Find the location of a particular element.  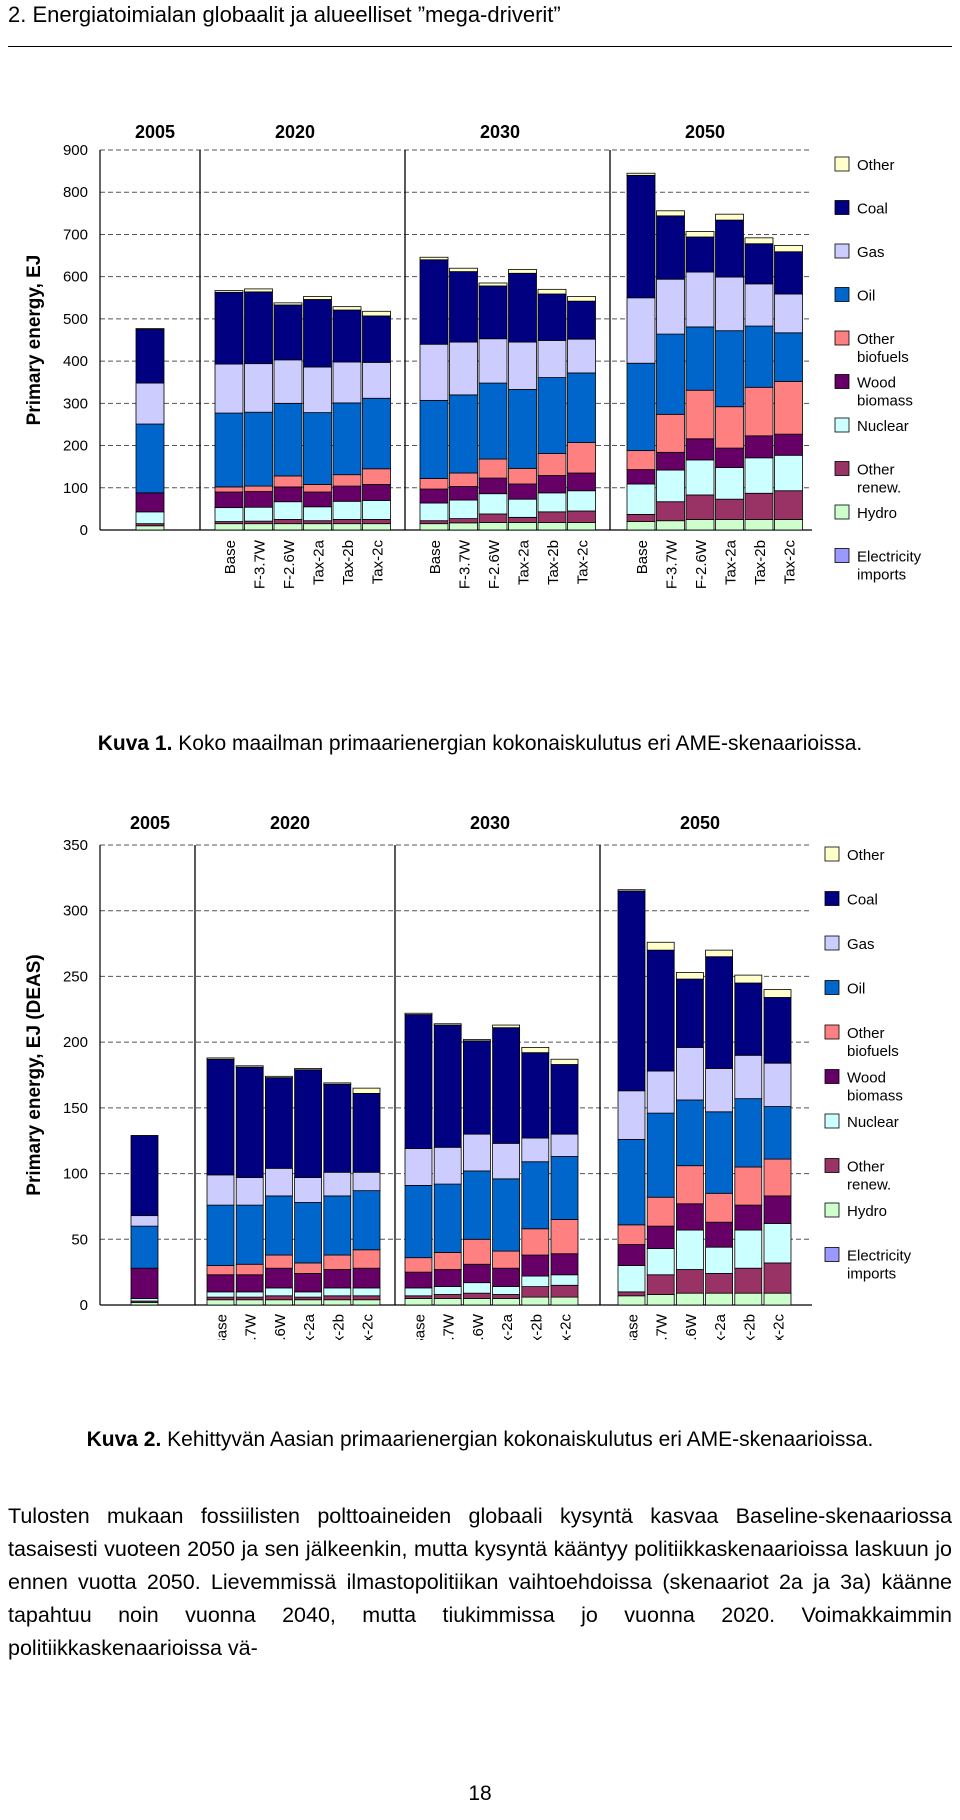

y-tick-label: 500 is located at coordinates (75, 319).